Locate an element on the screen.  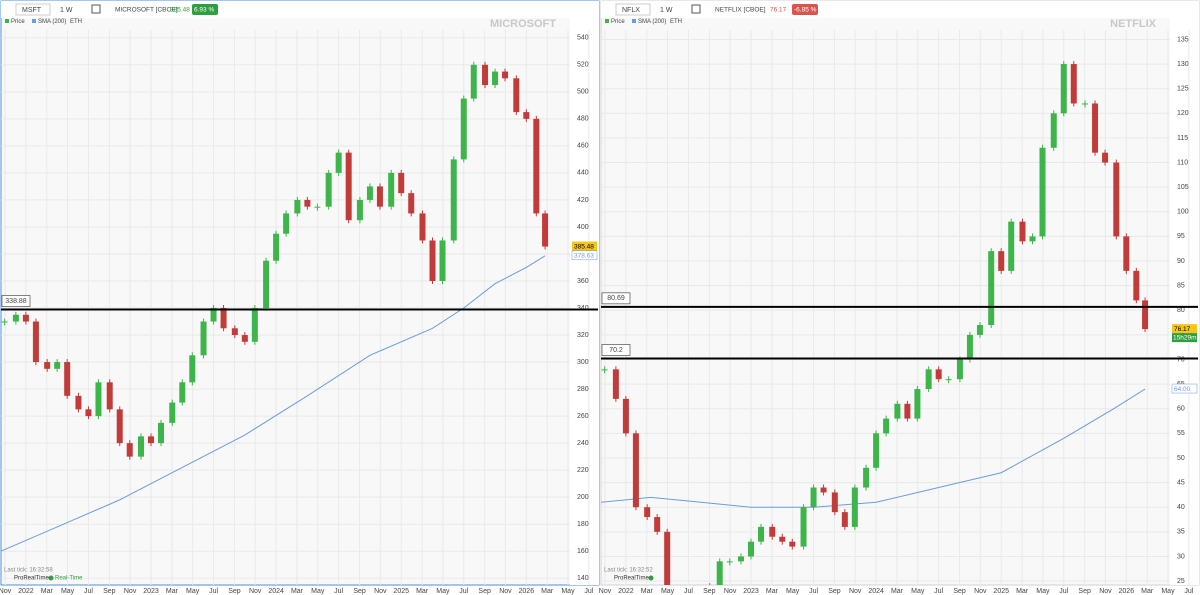
y-tick-label: 40 is located at coordinates (1181, 507).